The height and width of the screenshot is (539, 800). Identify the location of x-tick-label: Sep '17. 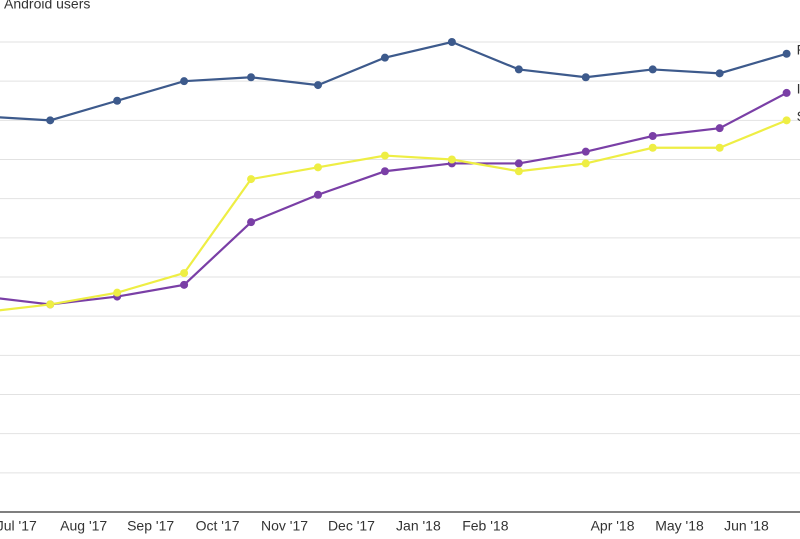
(150, 526).